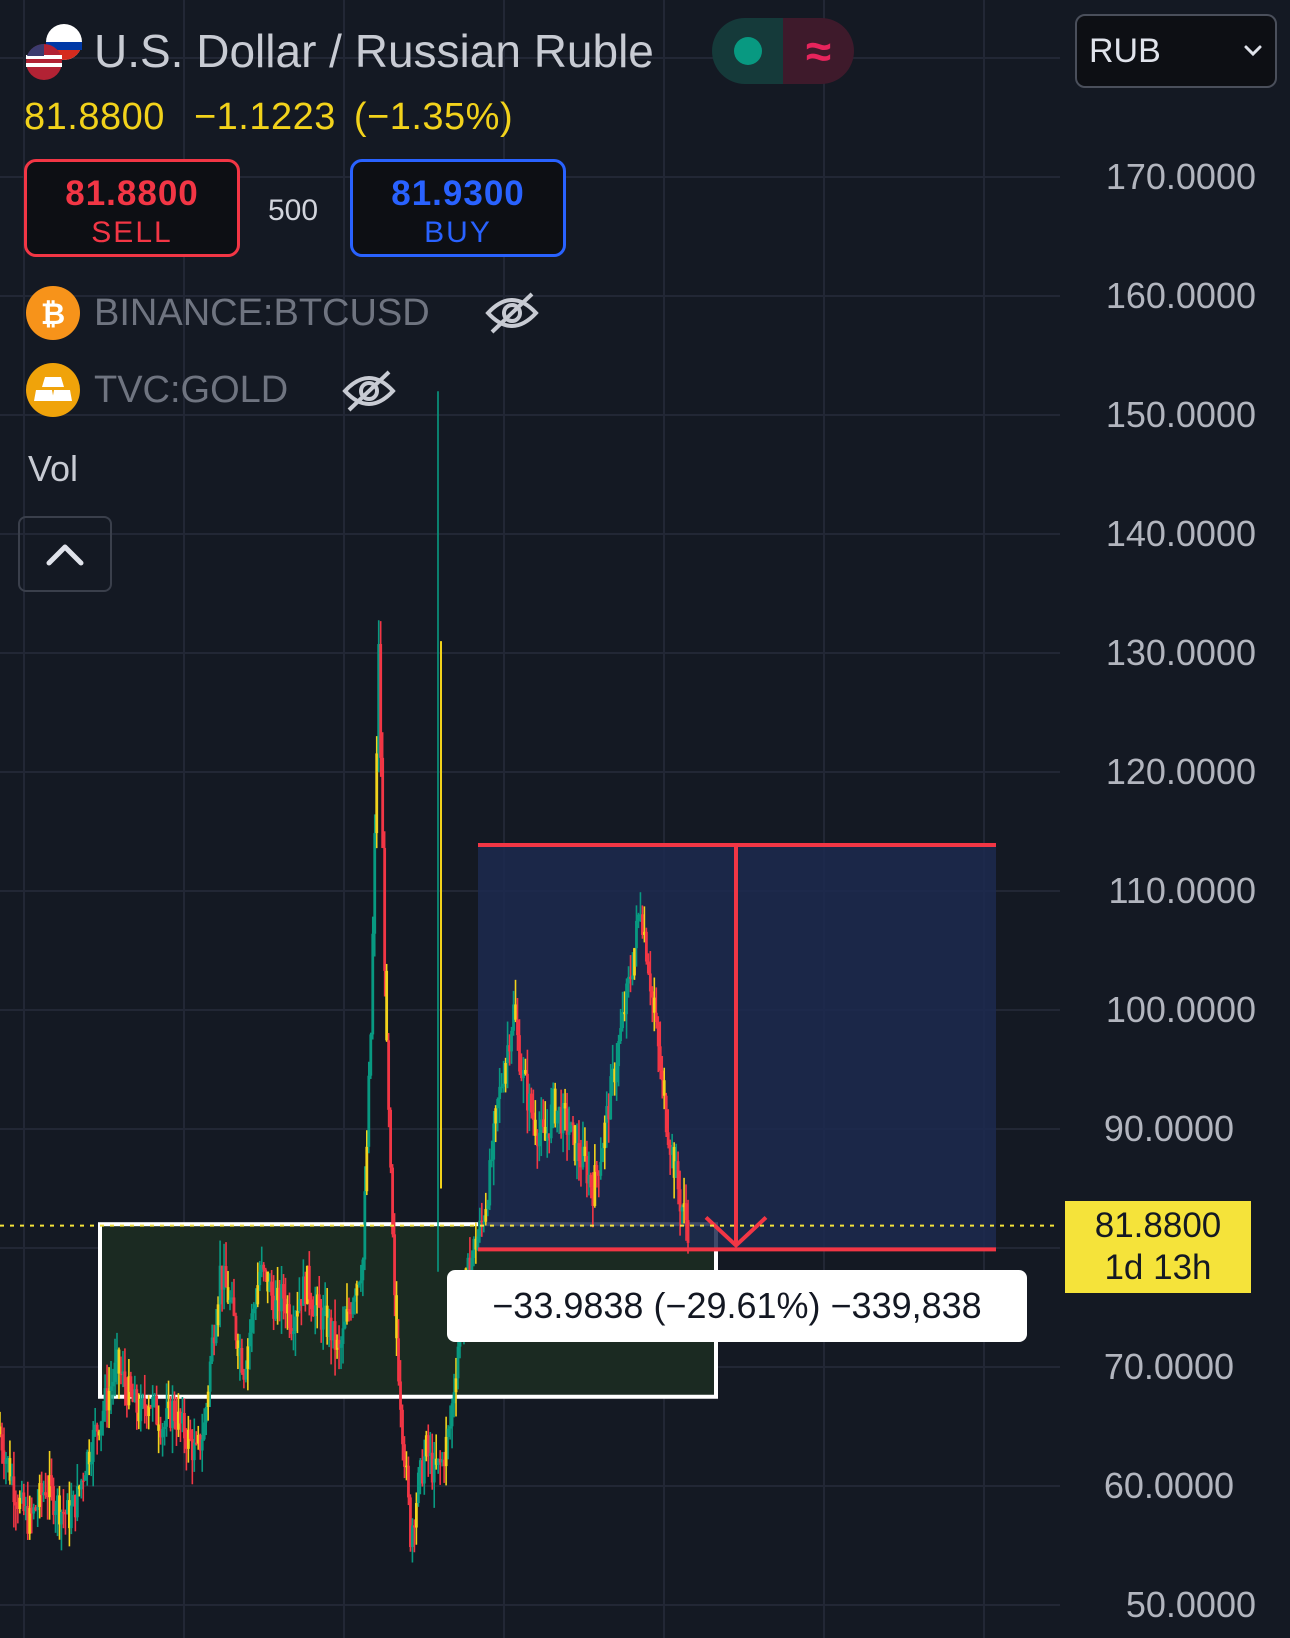 The height and width of the screenshot is (1638, 1290). I want to click on sell-button: 81.8800 SELL, so click(132, 208).